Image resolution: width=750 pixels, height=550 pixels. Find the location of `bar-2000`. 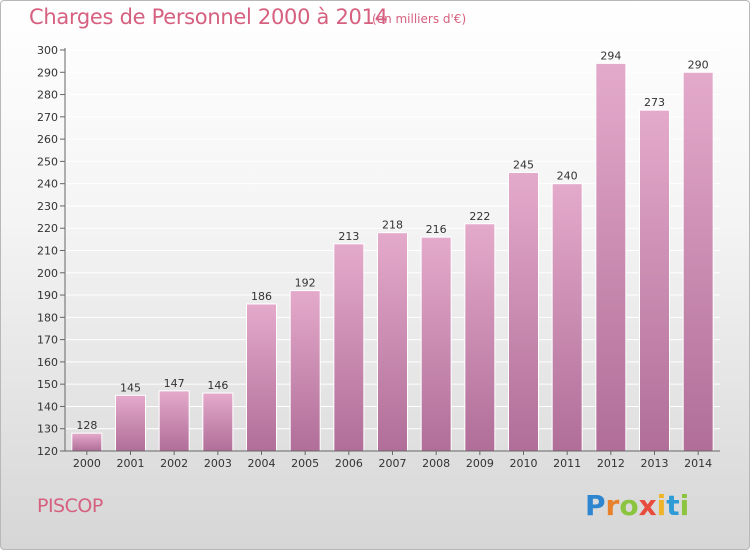

bar-2000 is located at coordinates (87, 442).